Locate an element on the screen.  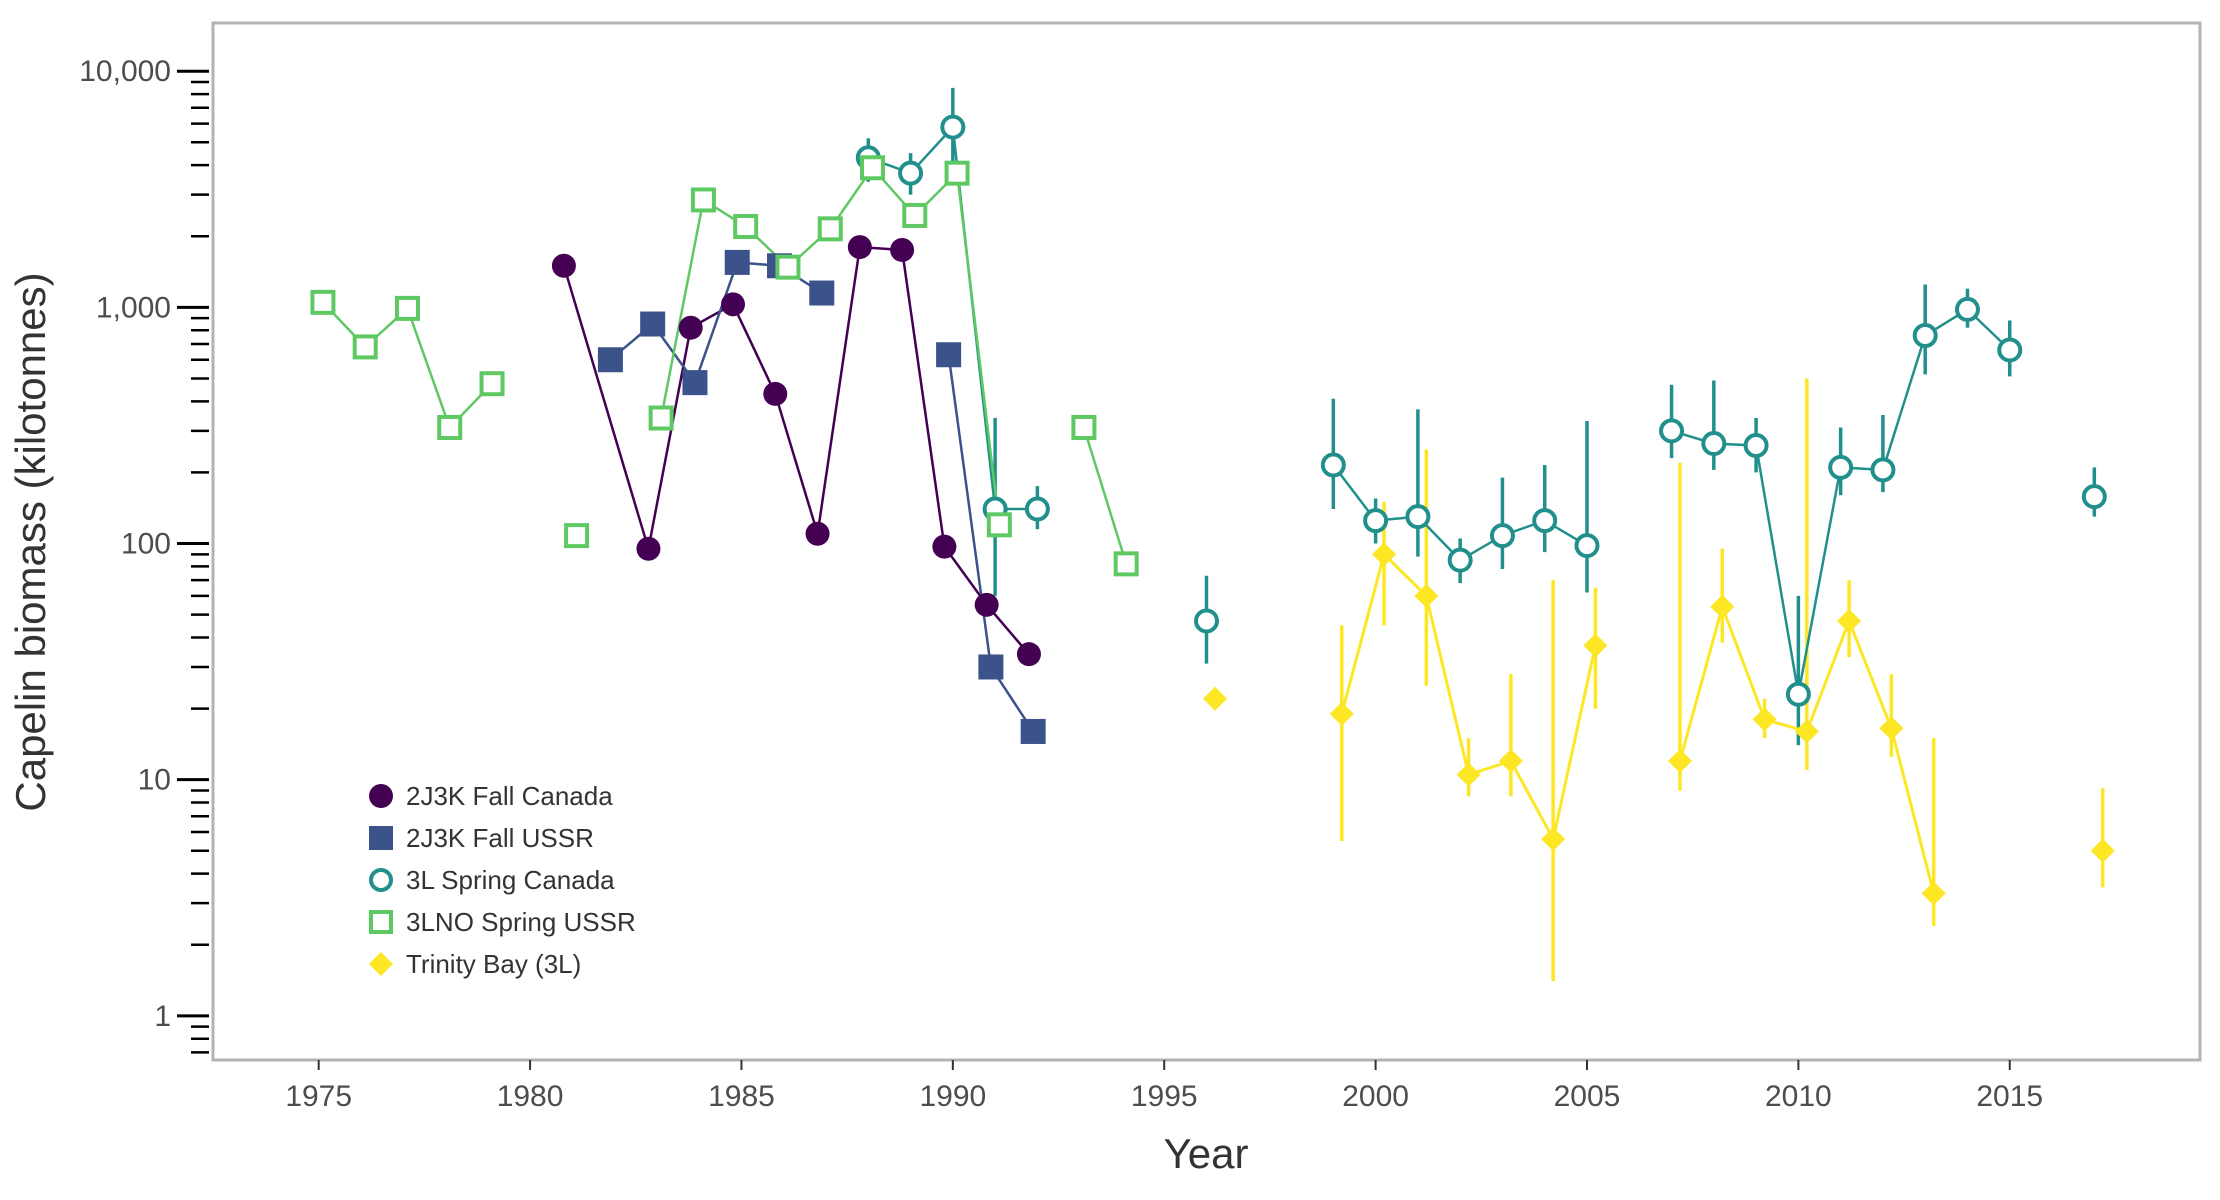
y-tick-label: 10 is located at coordinates (154, 780).